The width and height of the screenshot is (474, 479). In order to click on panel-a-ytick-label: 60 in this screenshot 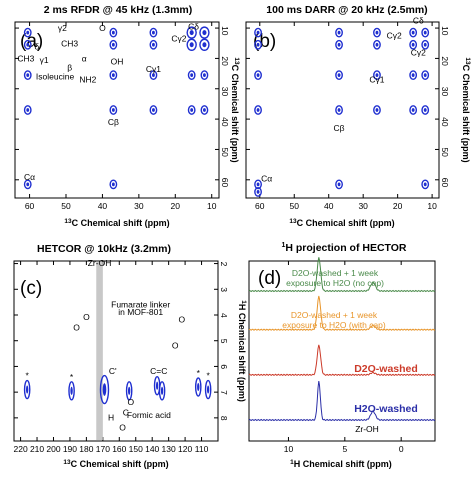, I will do `click(225, 183)`.